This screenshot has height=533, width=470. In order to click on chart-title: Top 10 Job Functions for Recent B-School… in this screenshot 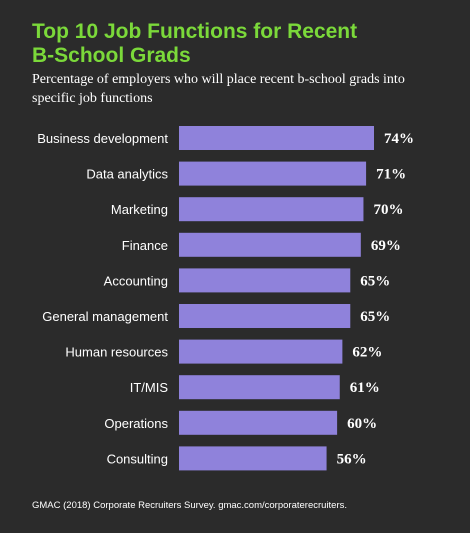, I will do `click(195, 43)`.